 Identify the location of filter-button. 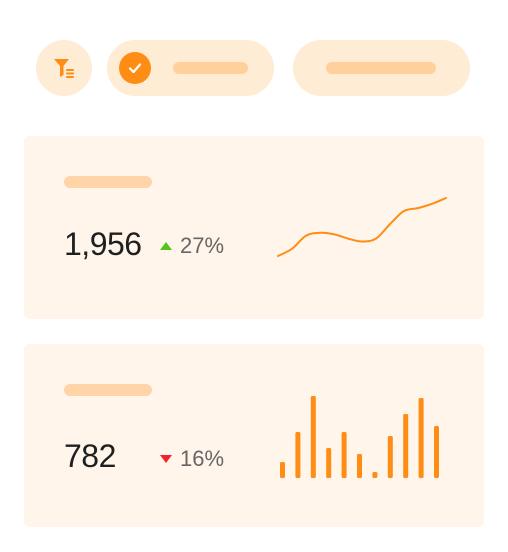
(64, 68).